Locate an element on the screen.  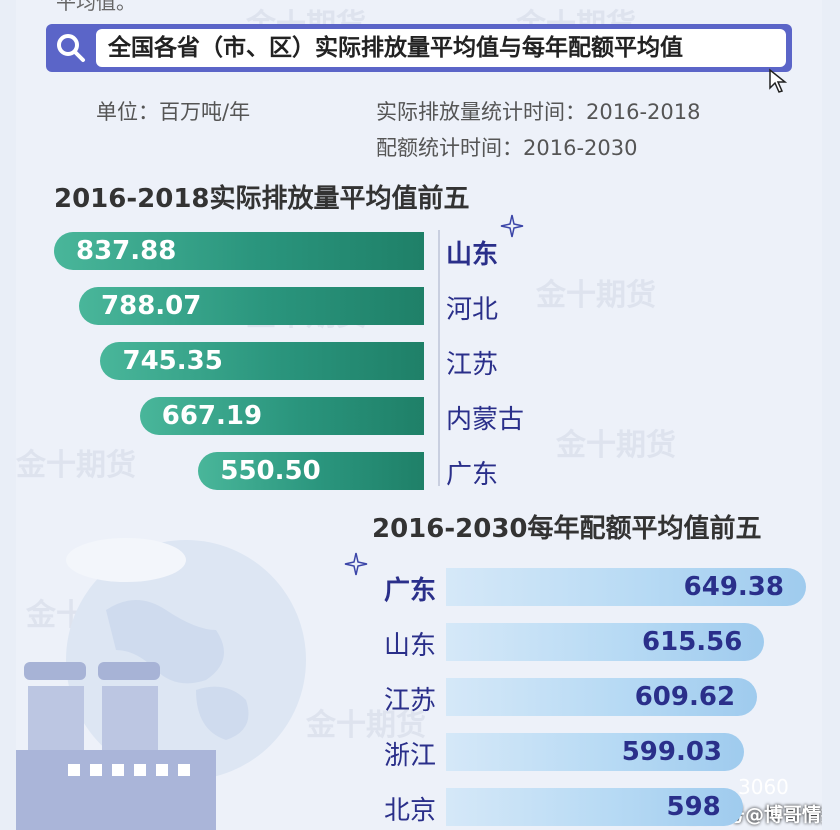
quota-bar: 609.62 is located at coordinates (602, 697).